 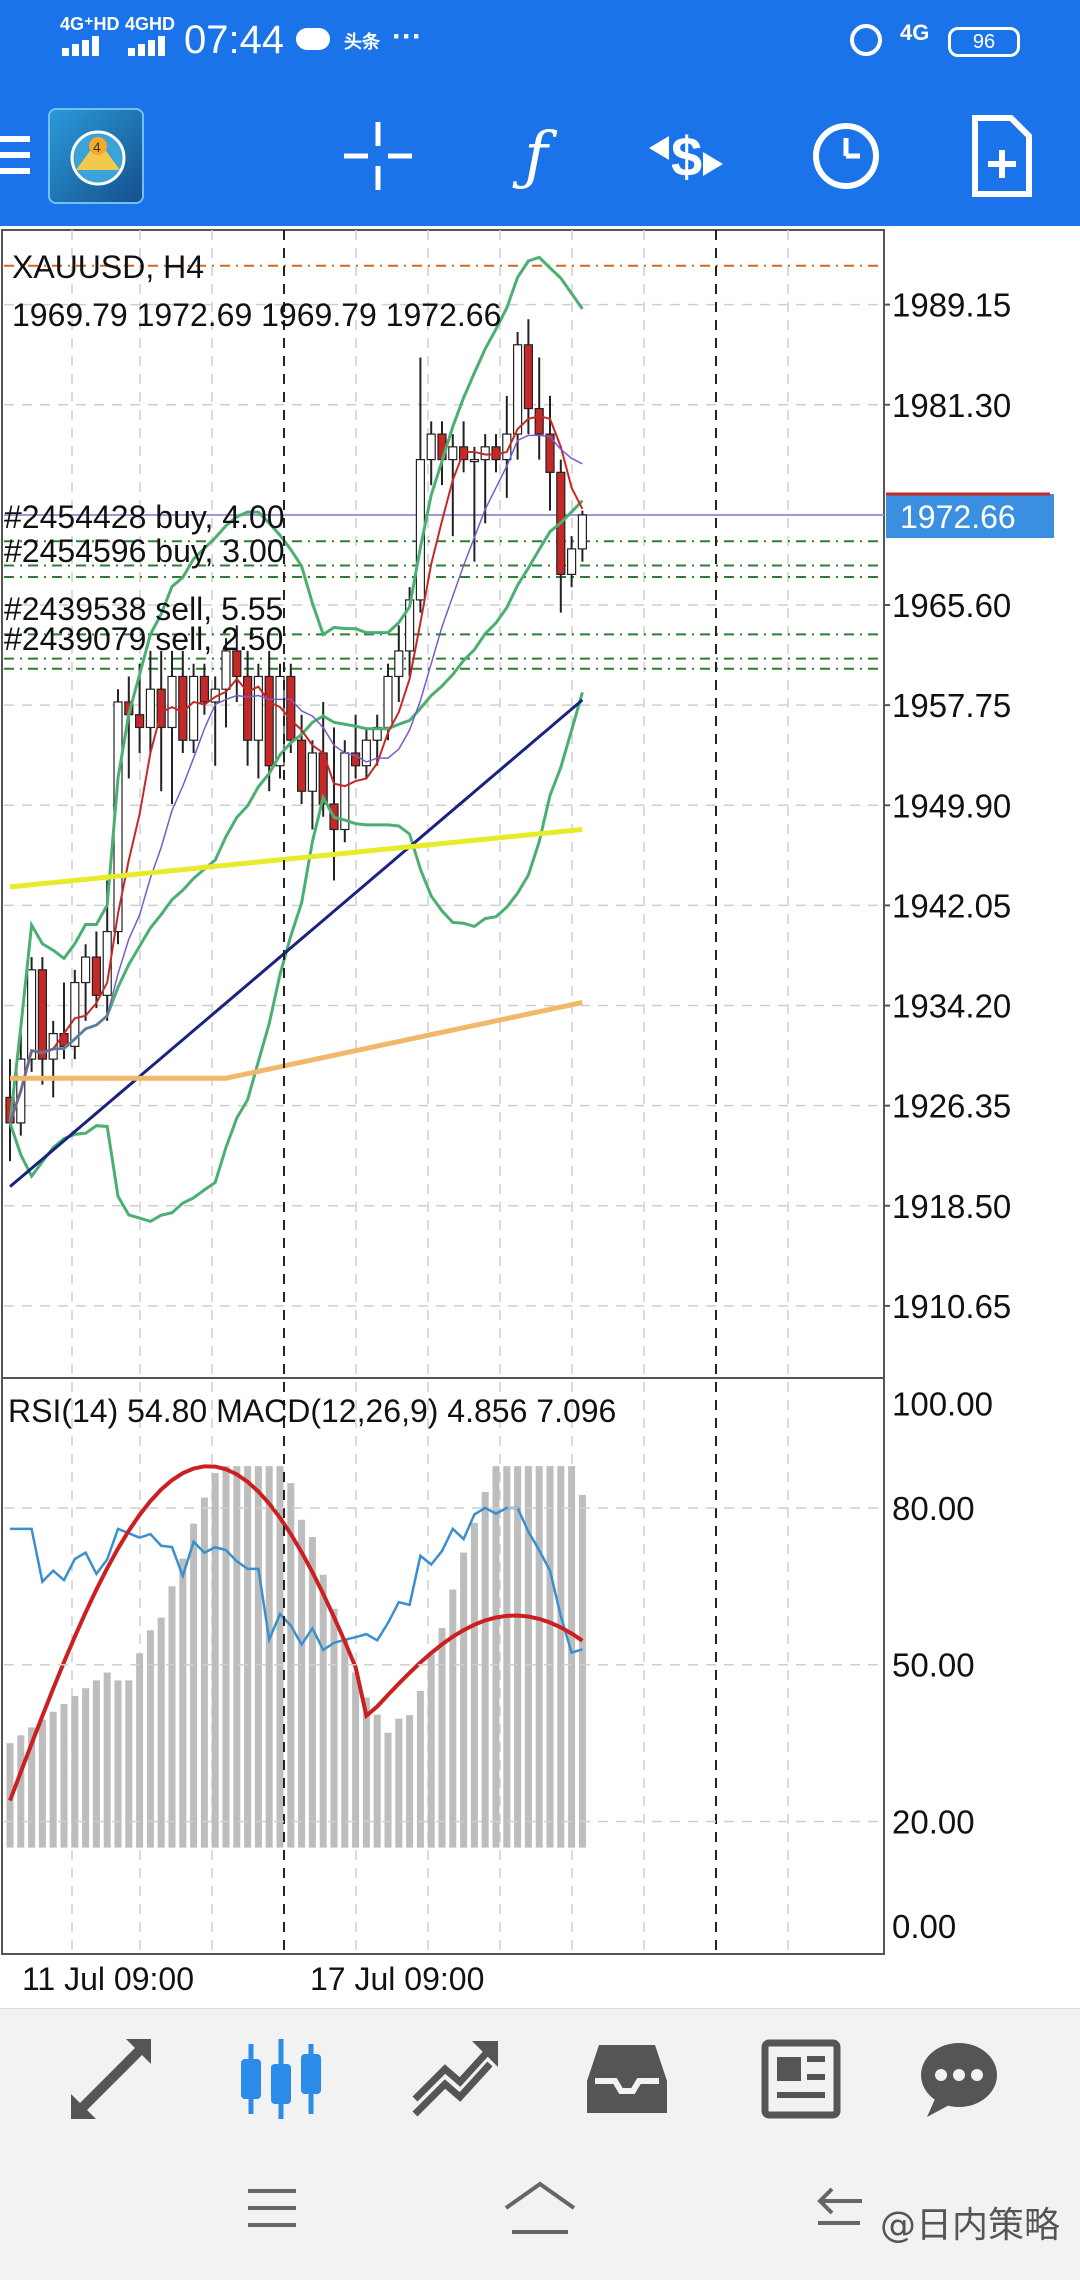 What do you see at coordinates (15, 158) in the screenshot?
I see `hamburger-icon` at bounding box center [15, 158].